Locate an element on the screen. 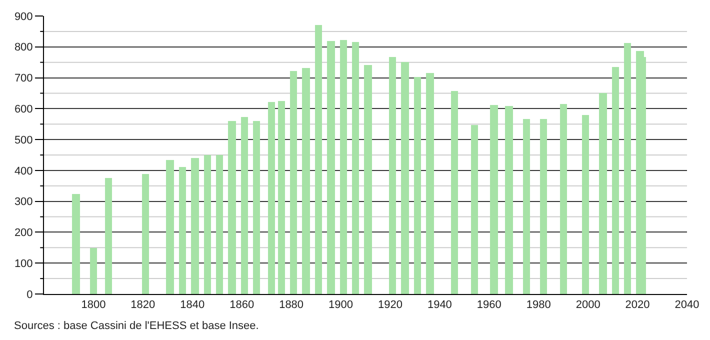 This screenshot has height=340, width=710. x-tick-label: 1840 is located at coordinates (192, 305).